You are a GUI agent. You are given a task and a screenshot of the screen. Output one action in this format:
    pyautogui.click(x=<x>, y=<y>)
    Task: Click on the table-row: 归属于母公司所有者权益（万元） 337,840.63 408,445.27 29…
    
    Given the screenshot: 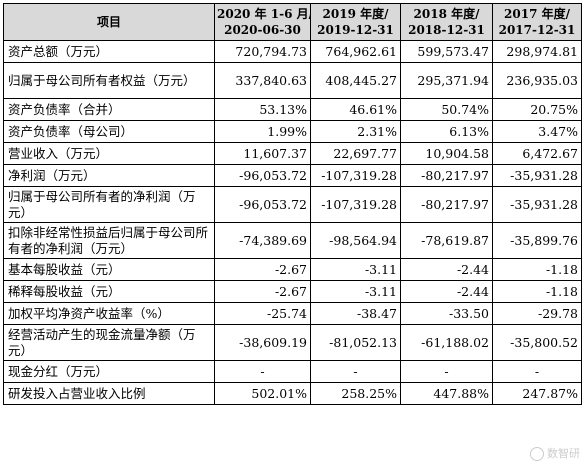 What is the action you would take?
    pyautogui.click(x=292, y=80)
    